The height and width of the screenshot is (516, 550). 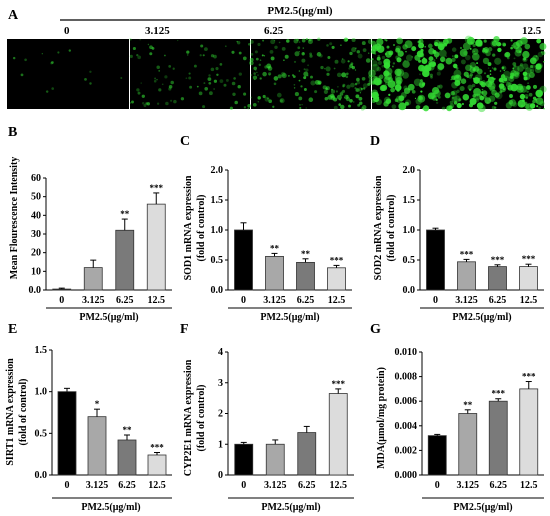 What do you see at coordinates (188, 227) in the screenshot?
I see `panel-c-ylabel: SOD1 mRNA expression` at bounding box center [188, 227].